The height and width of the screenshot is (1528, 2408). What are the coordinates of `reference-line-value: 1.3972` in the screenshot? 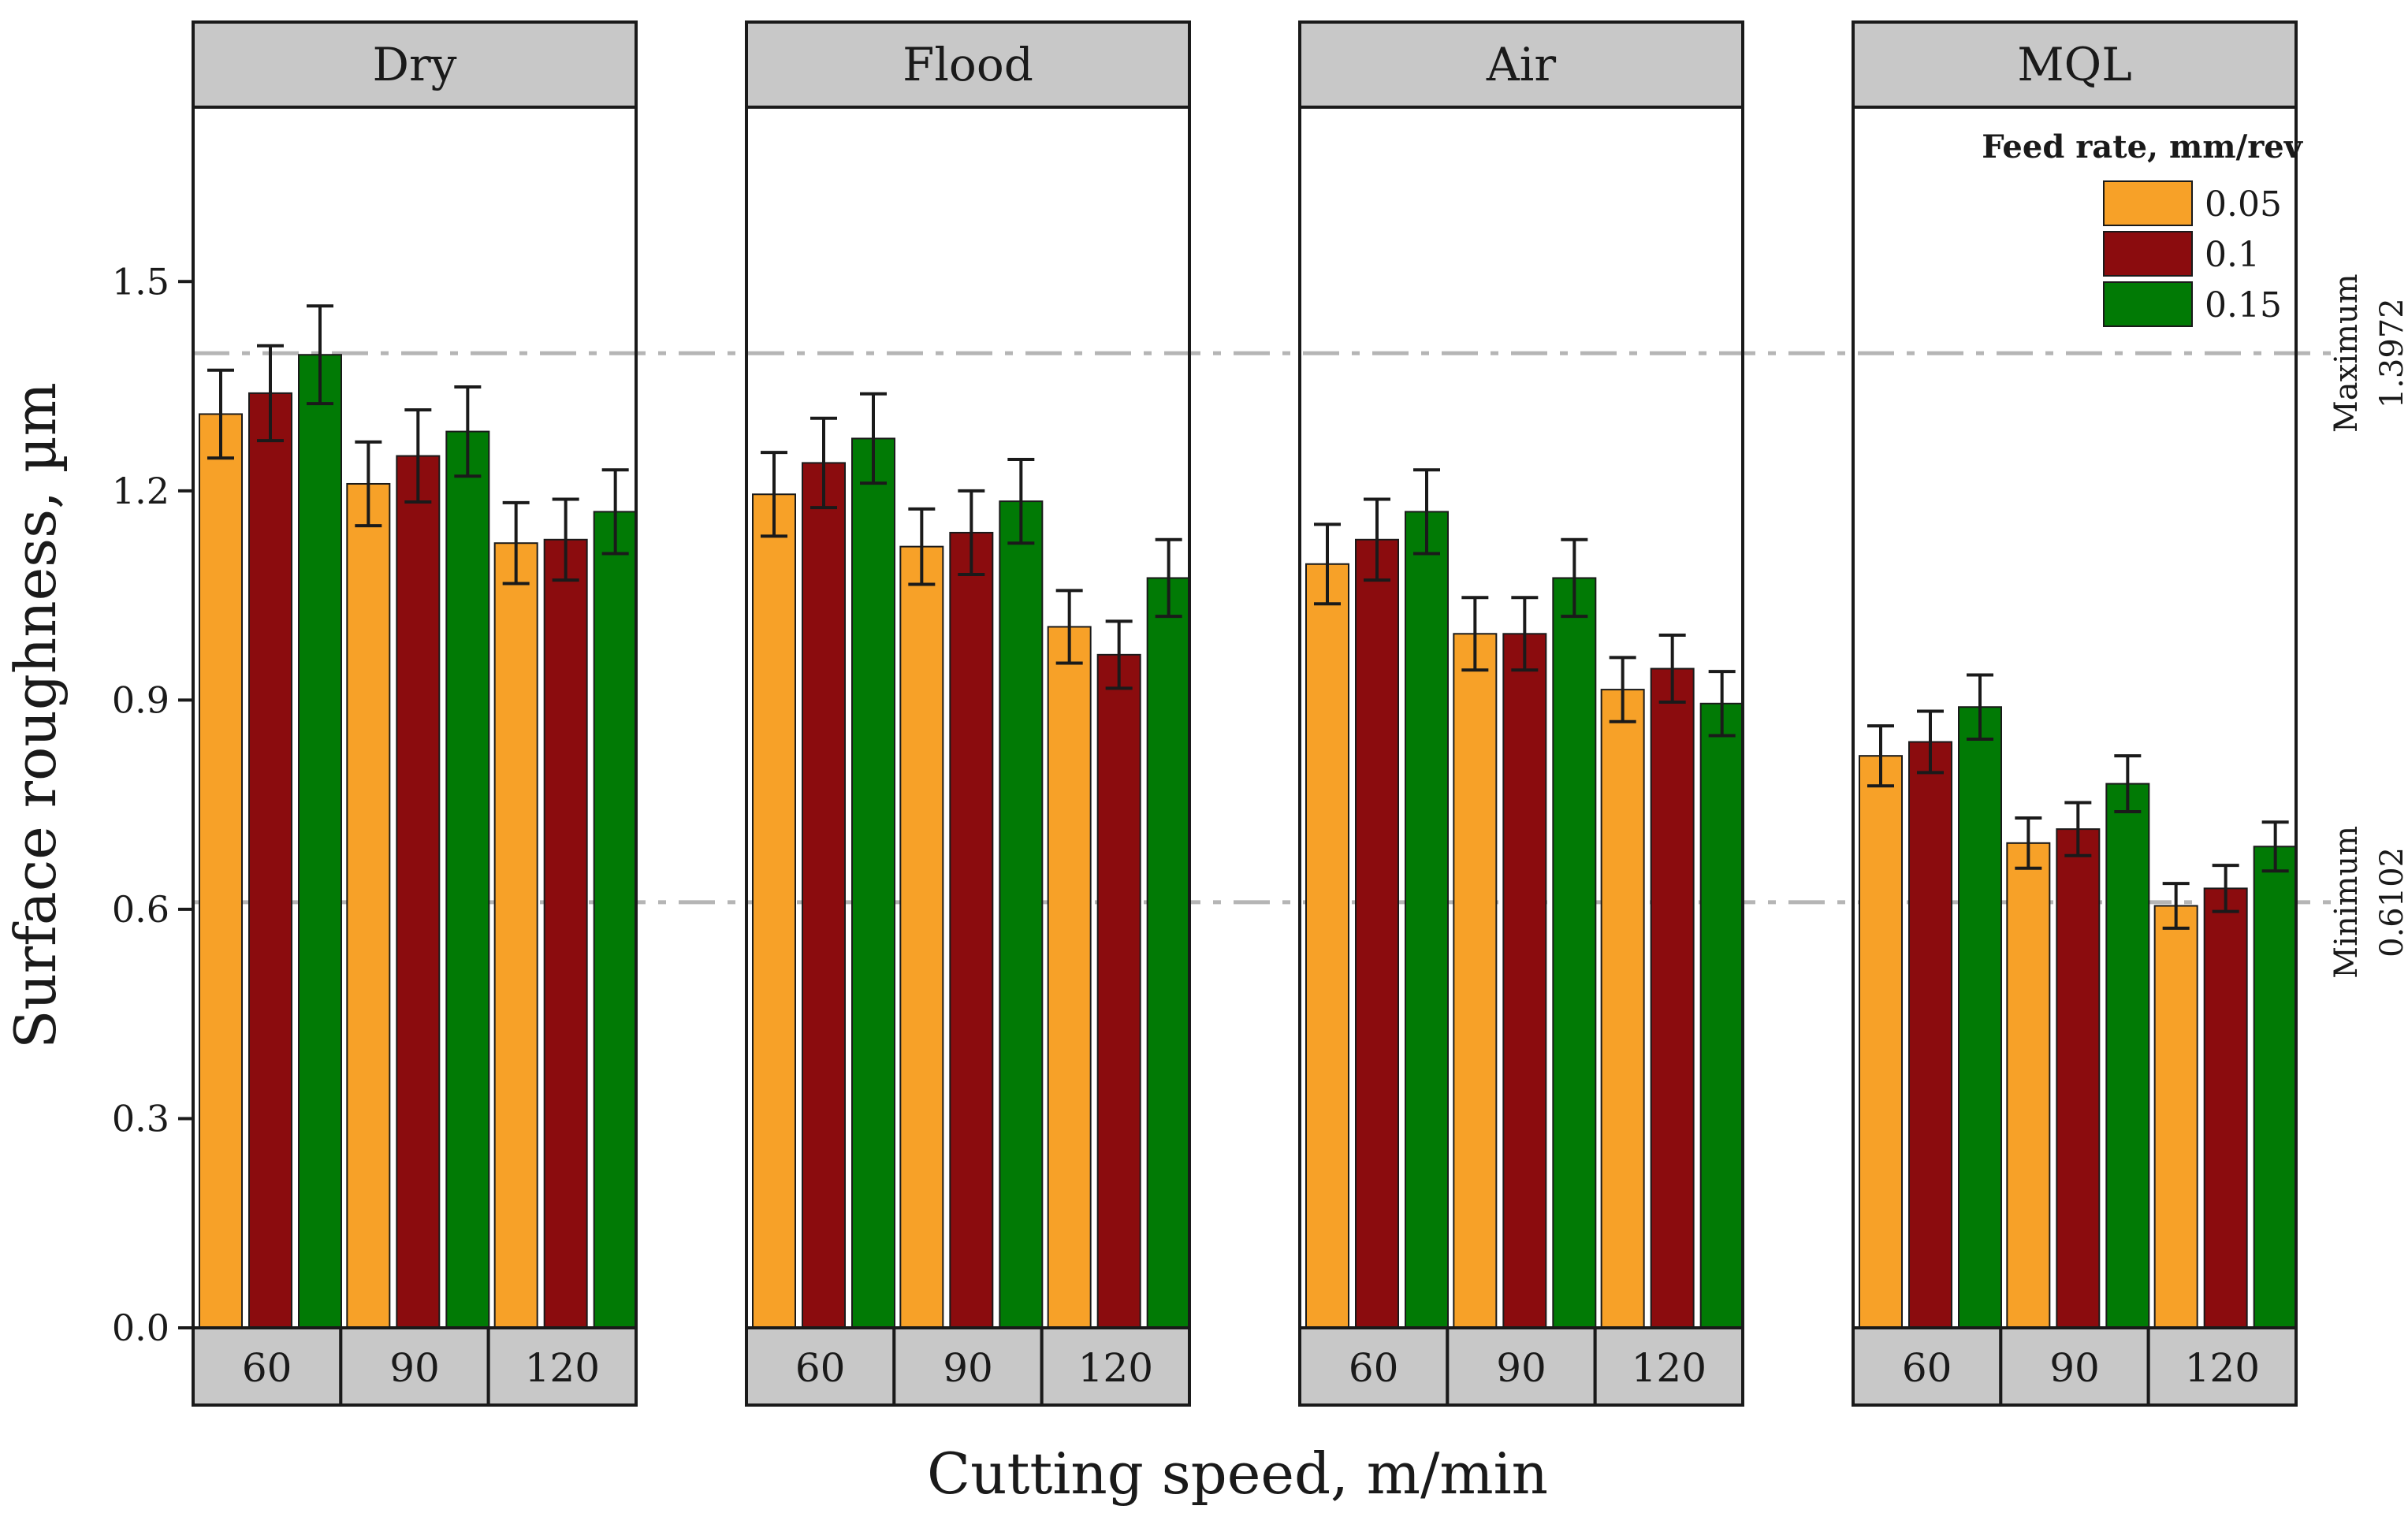 It's located at (2391, 353).